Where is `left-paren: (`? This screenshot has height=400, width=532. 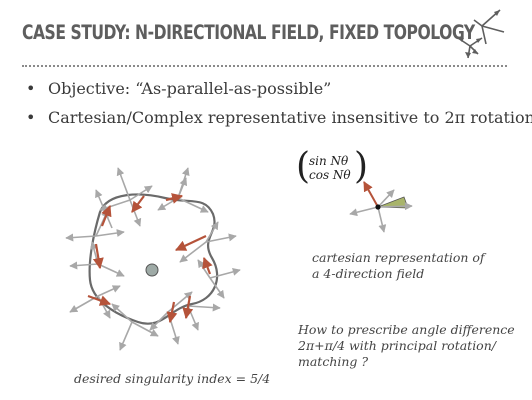 left-paren: ( is located at coordinates (303, 166).